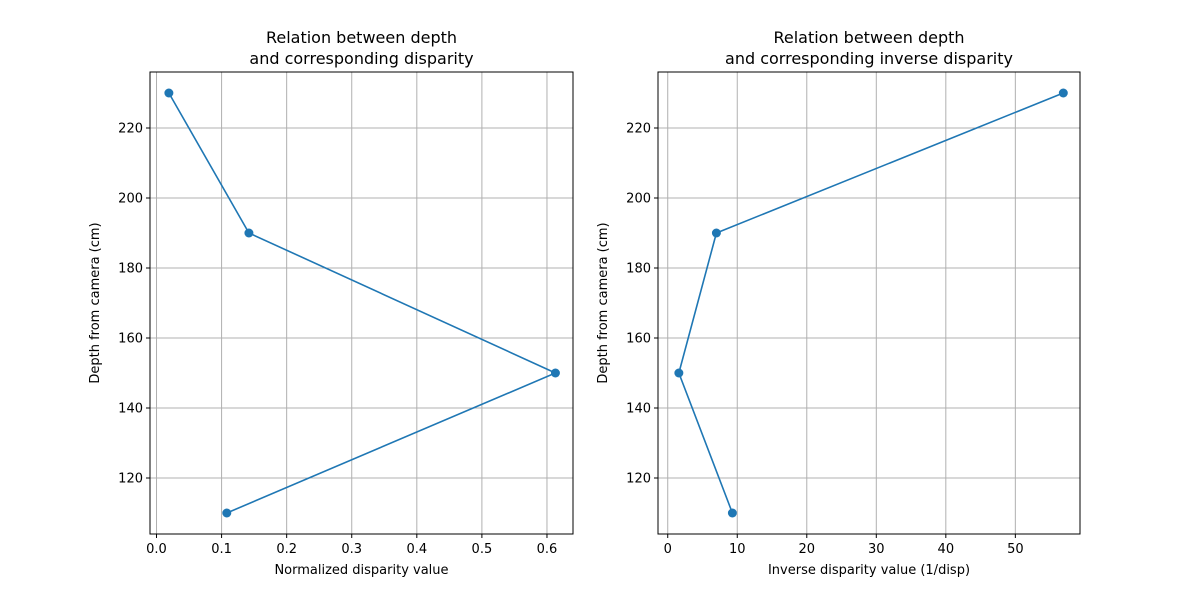 The height and width of the screenshot is (600, 1200). What do you see at coordinates (156, 549) in the screenshot?
I see `x-tick-label: 0.0` at bounding box center [156, 549].